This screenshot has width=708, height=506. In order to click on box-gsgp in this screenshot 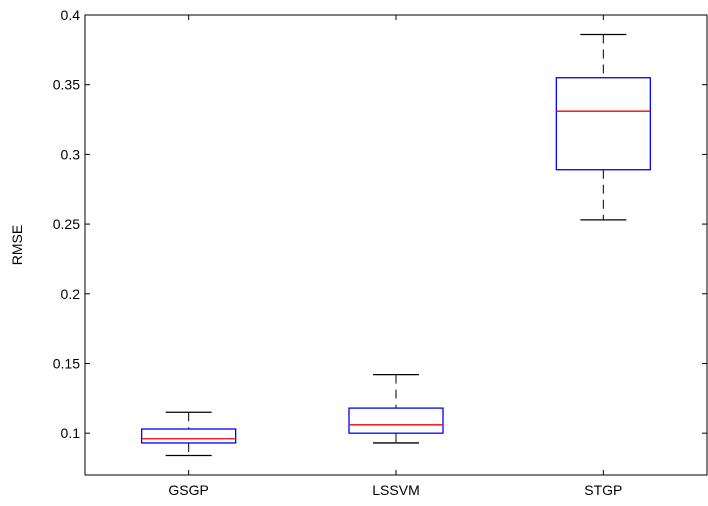, I will do `click(189, 434)`.